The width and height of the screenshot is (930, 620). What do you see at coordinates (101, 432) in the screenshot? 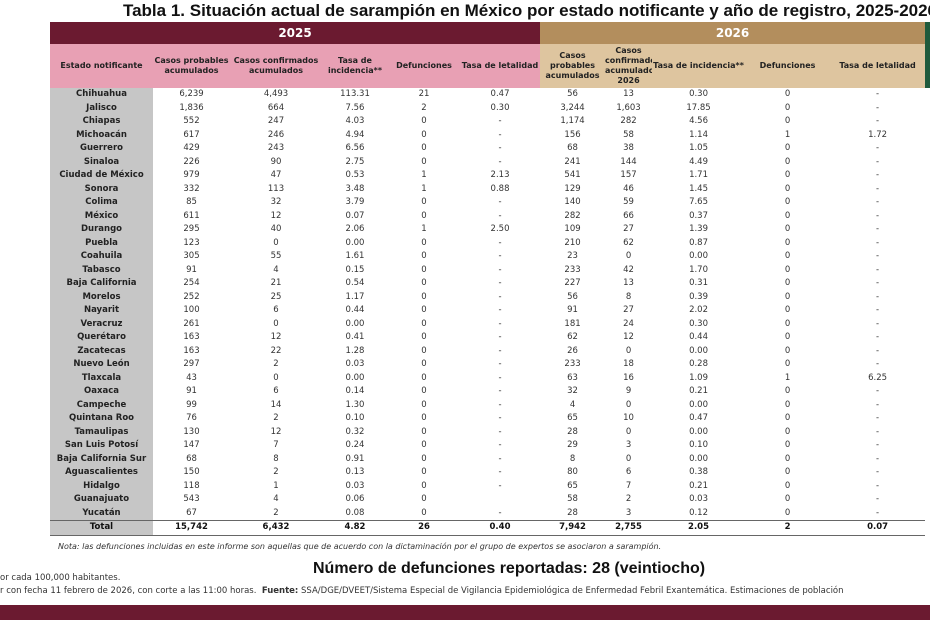
I see `state-name: Tamaulipas` at bounding box center [101, 432].